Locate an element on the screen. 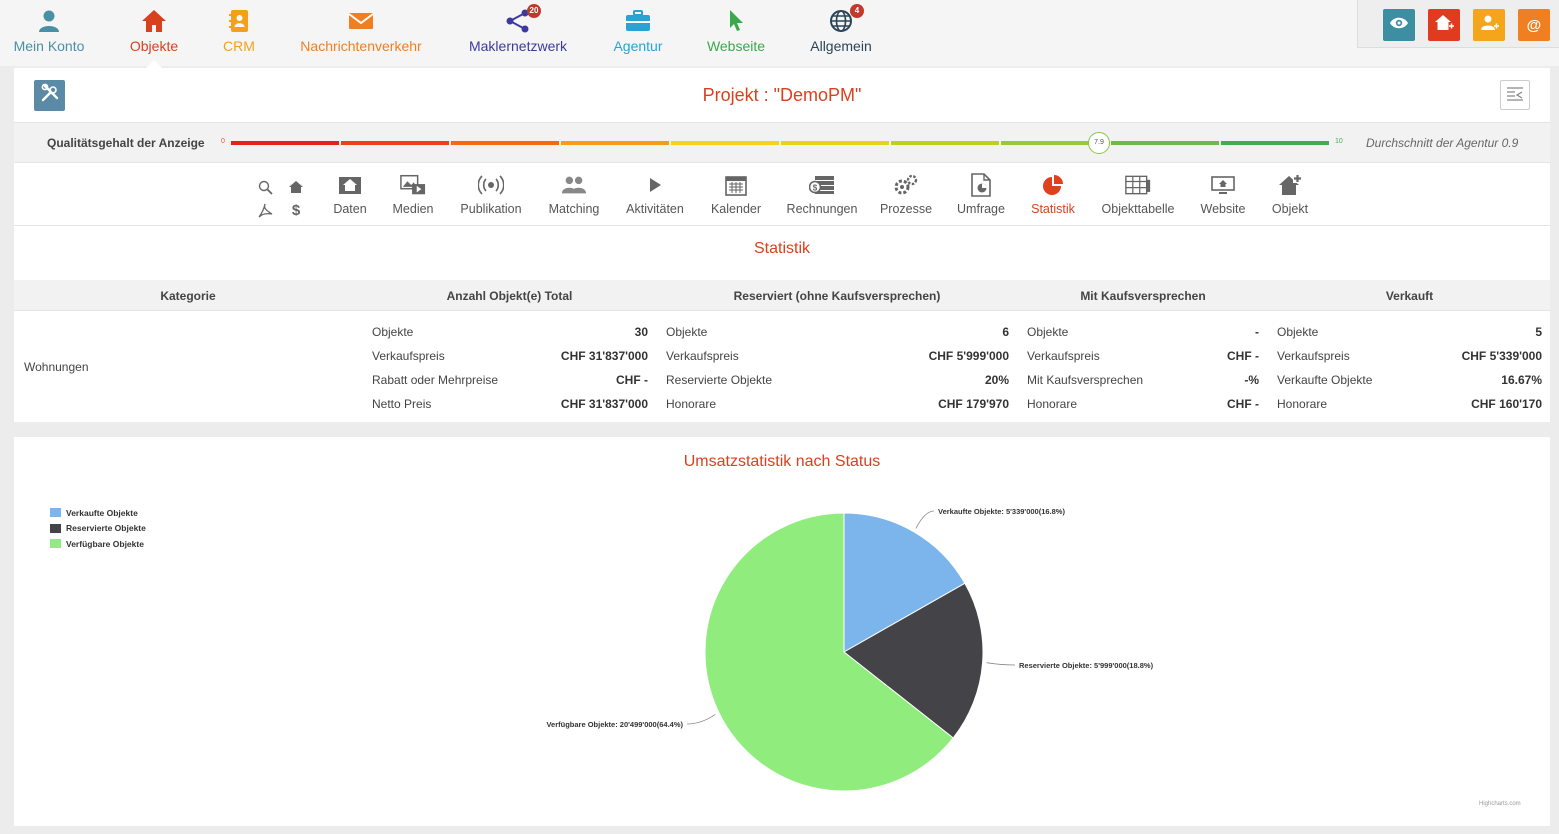 This screenshot has width=1559, height=834. nav-crm: CRM is located at coordinates (239, 34).